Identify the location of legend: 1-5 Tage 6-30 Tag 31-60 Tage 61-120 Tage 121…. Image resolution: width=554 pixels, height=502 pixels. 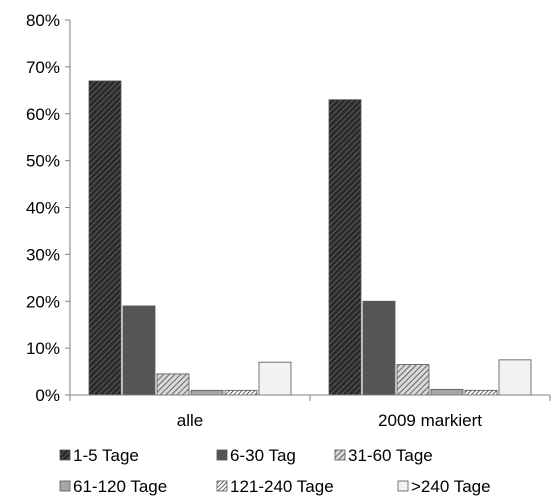
(275, 471).